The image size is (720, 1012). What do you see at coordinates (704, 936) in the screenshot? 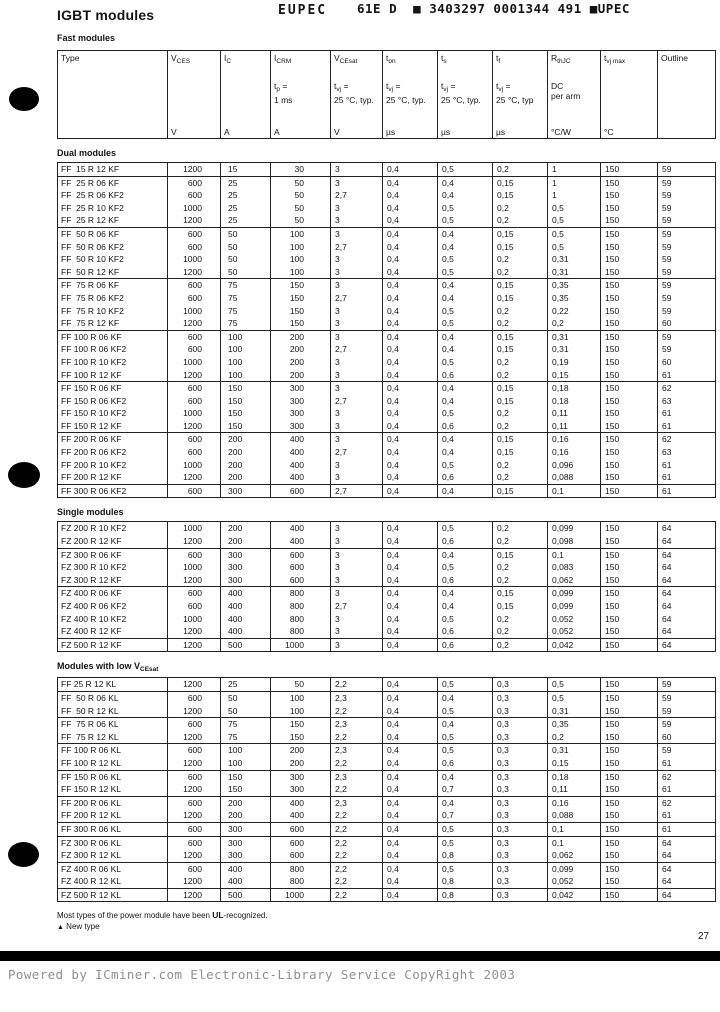
I see `page-number: 27` at bounding box center [704, 936].